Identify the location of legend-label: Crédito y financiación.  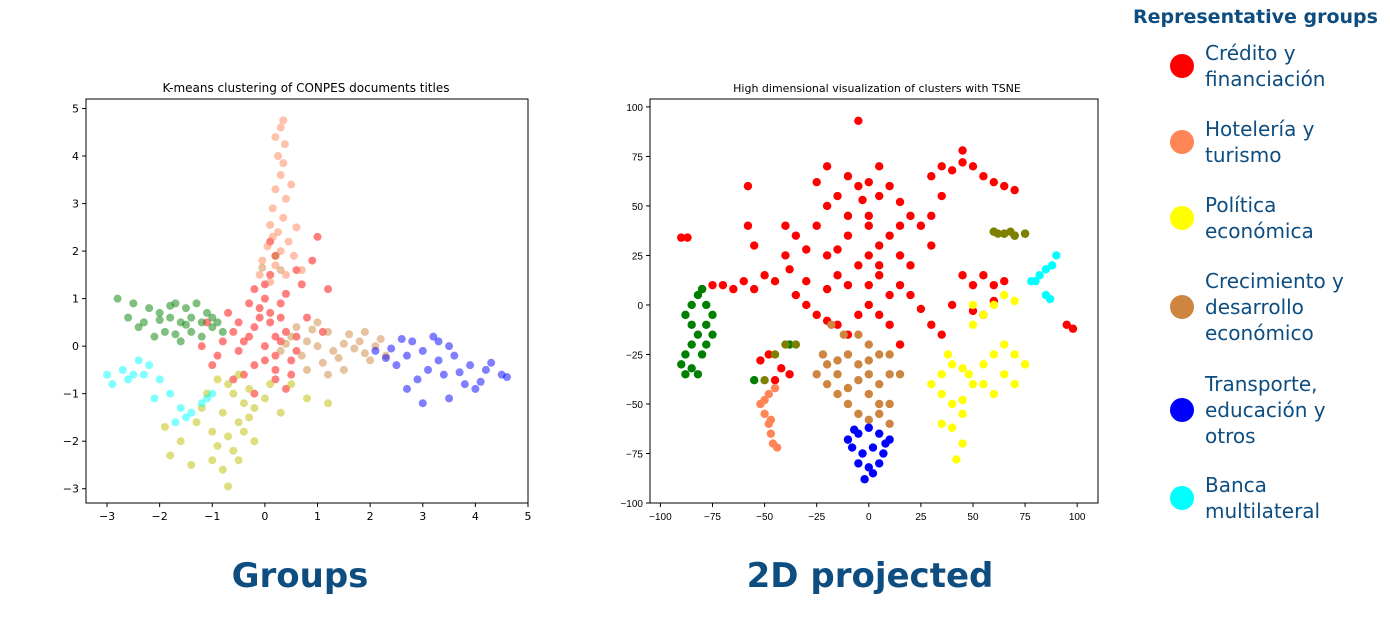
(1265, 66).